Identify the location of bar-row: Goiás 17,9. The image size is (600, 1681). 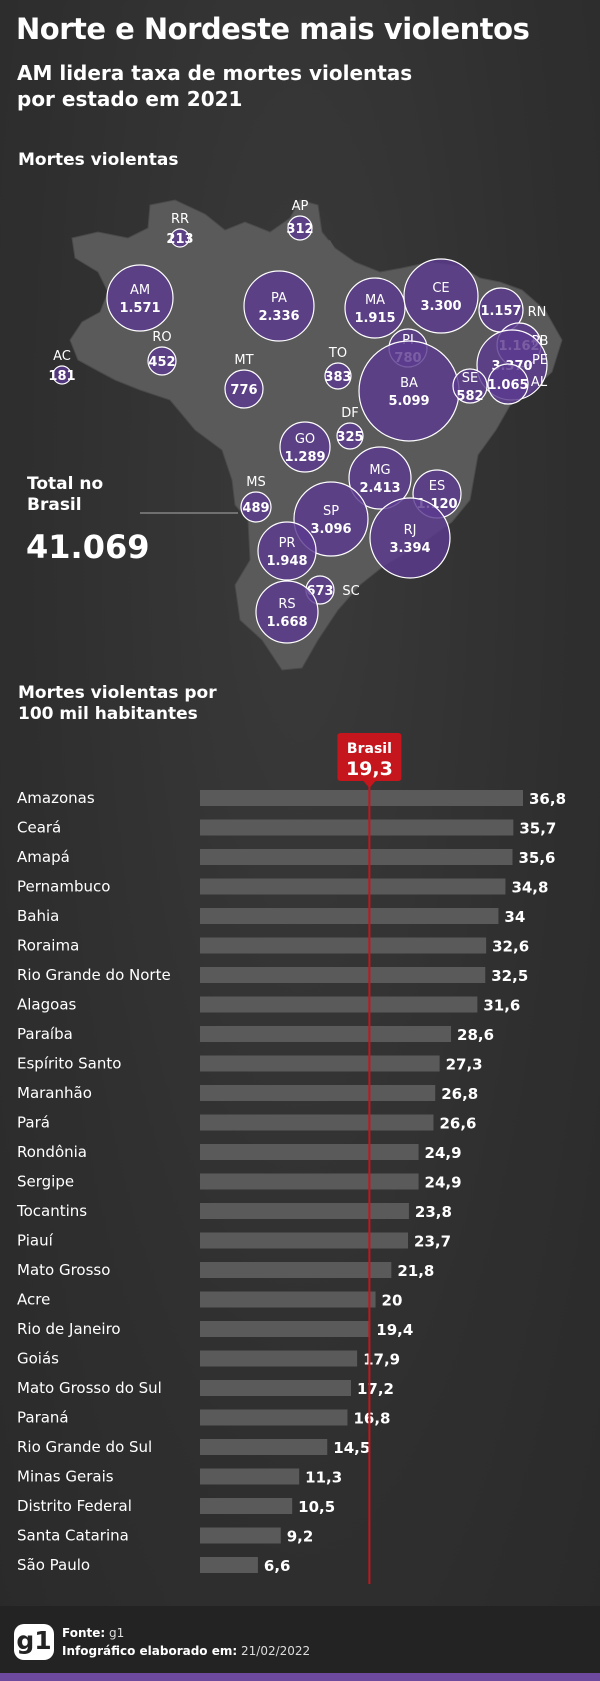
(208, 1359).